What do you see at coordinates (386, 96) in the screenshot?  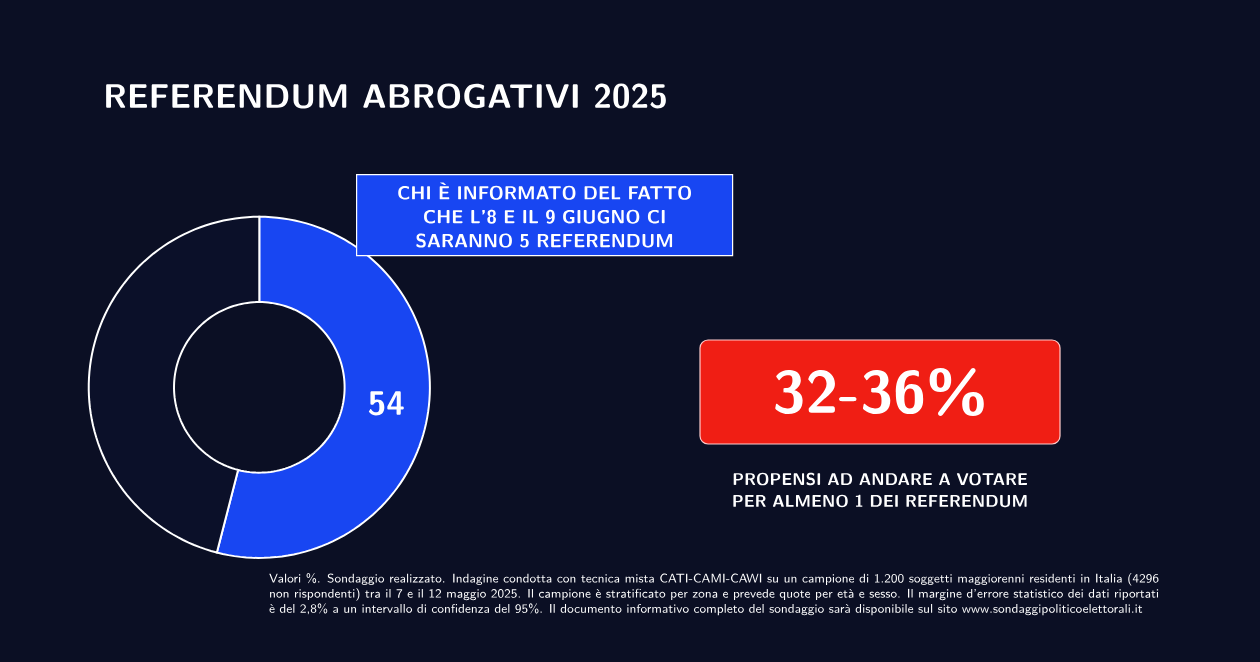 I see `chart-title: REFERENDUM ABROGATIVI 2025` at bounding box center [386, 96].